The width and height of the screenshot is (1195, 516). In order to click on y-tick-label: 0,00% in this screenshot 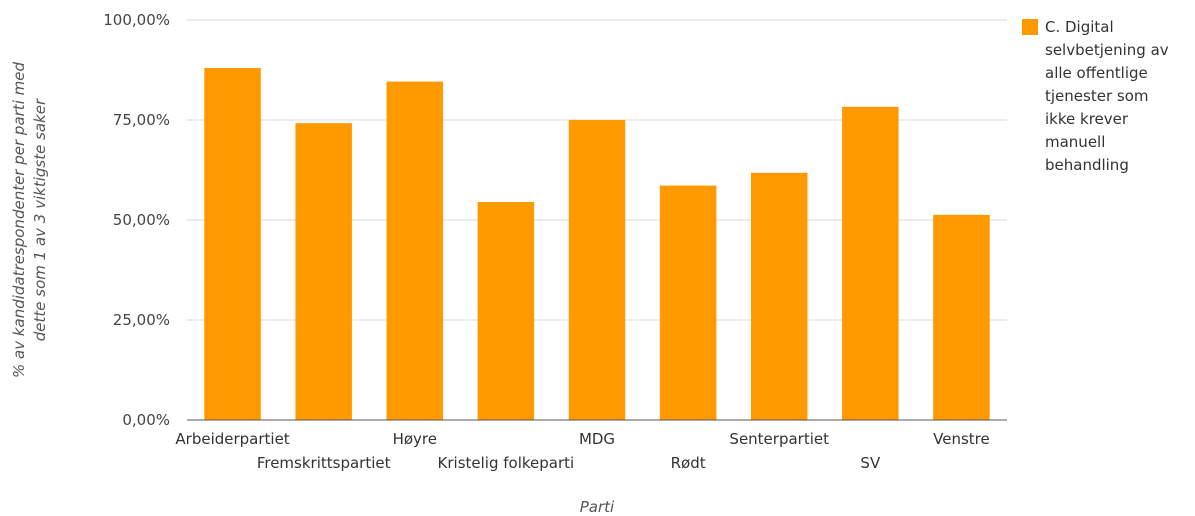, I will do `click(146, 420)`.